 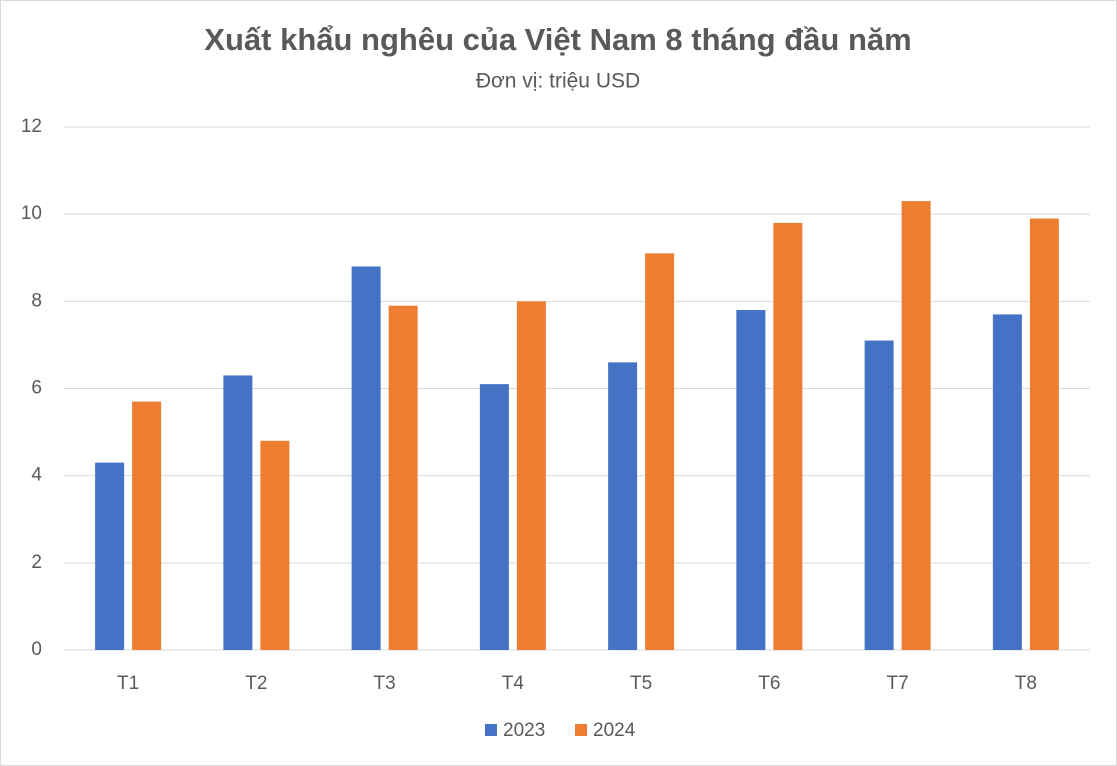 I want to click on y-tick-label: 8, so click(x=36, y=300).